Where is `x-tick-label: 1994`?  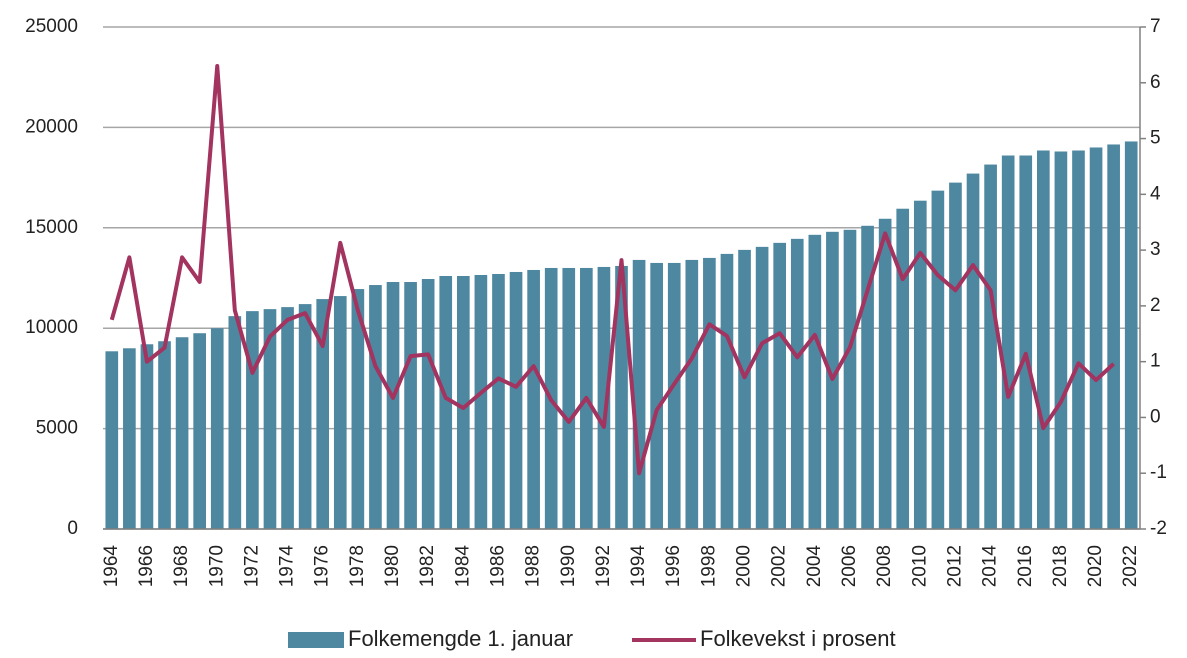 x-tick-label: 1994 is located at coordinates (638, 566).